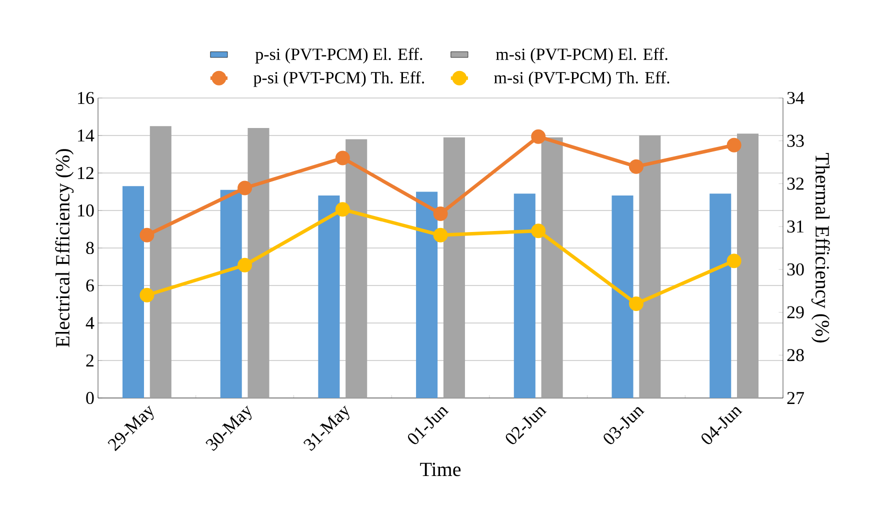  What do you see at coordinates (339, 79) in the screenshot?
I see `legend-label: p-si (PVT-PCM) Th. Eff.` at bounding box center [339, 79].